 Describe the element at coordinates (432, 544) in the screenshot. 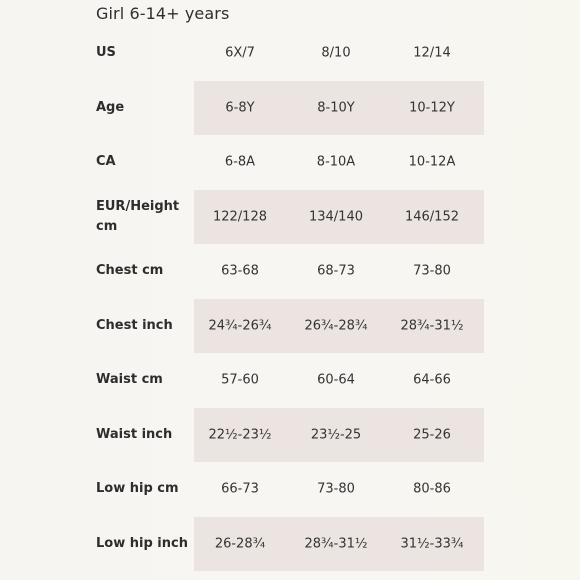

I see `table-cell: 31½-33¾` at that location.